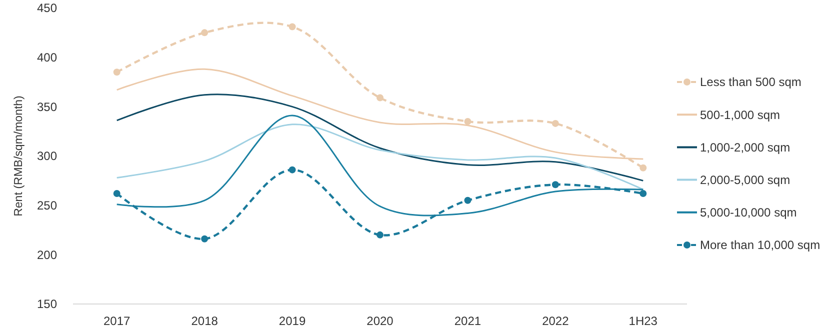 The height and width of the screenshot is (333, 833). What do you see at coordinates (556, 321) in the screenshot?
I see `x-tick-label: 2022` at bounding box center [556, 321].